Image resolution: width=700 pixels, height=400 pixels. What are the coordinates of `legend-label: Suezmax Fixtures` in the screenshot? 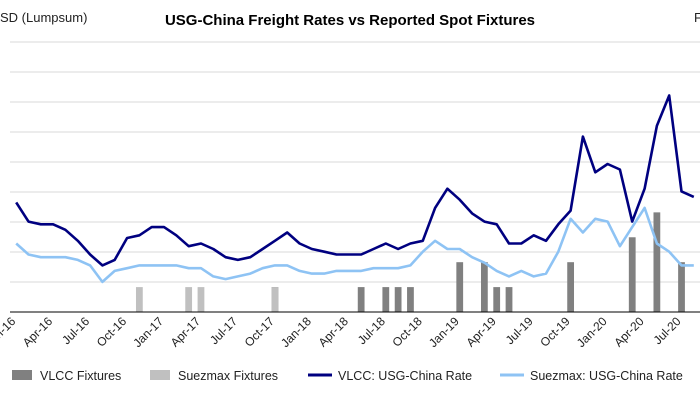 It's located at (228, 376).